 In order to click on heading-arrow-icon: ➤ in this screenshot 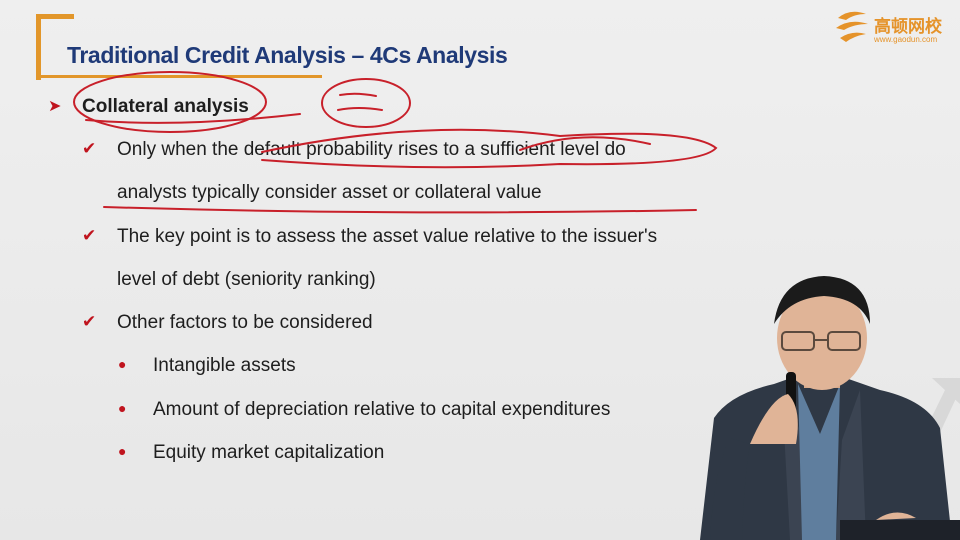, I will do `click(55, 106)`.